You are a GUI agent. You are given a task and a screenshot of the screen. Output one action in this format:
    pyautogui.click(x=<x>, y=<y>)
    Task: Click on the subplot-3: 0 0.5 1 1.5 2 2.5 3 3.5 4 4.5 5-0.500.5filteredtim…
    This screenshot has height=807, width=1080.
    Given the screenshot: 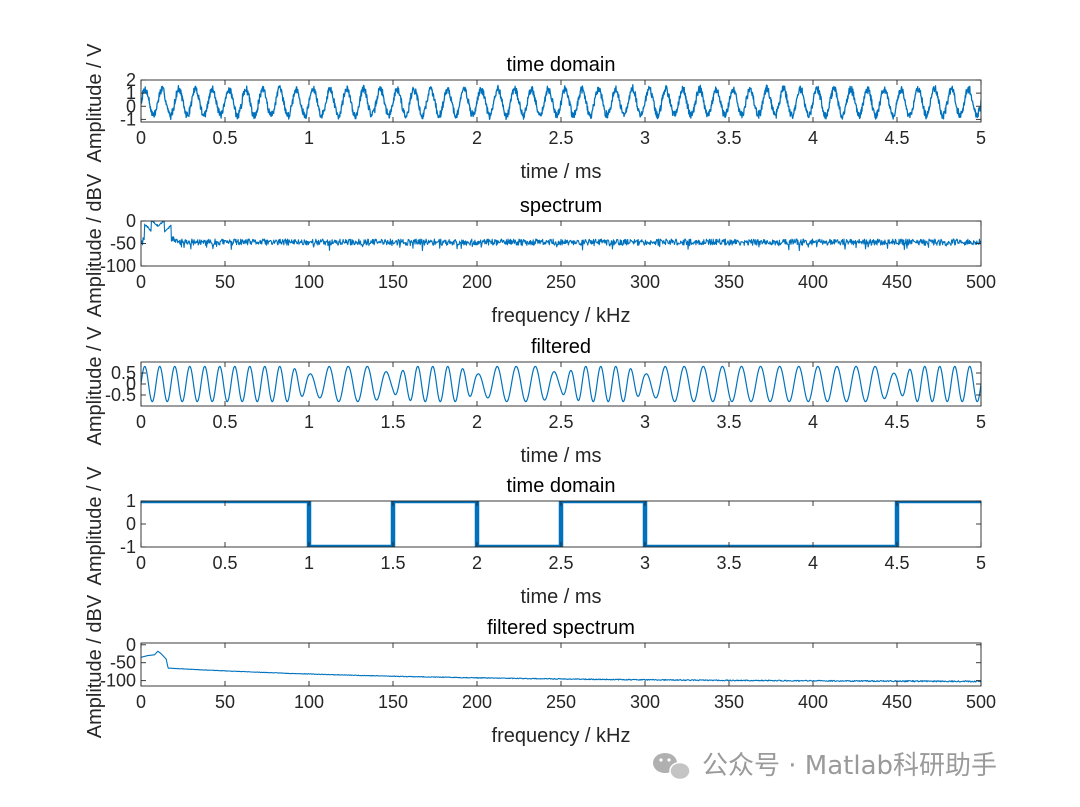 What is the action you would take?
    pyautogui.click(x=535, y=396)
    